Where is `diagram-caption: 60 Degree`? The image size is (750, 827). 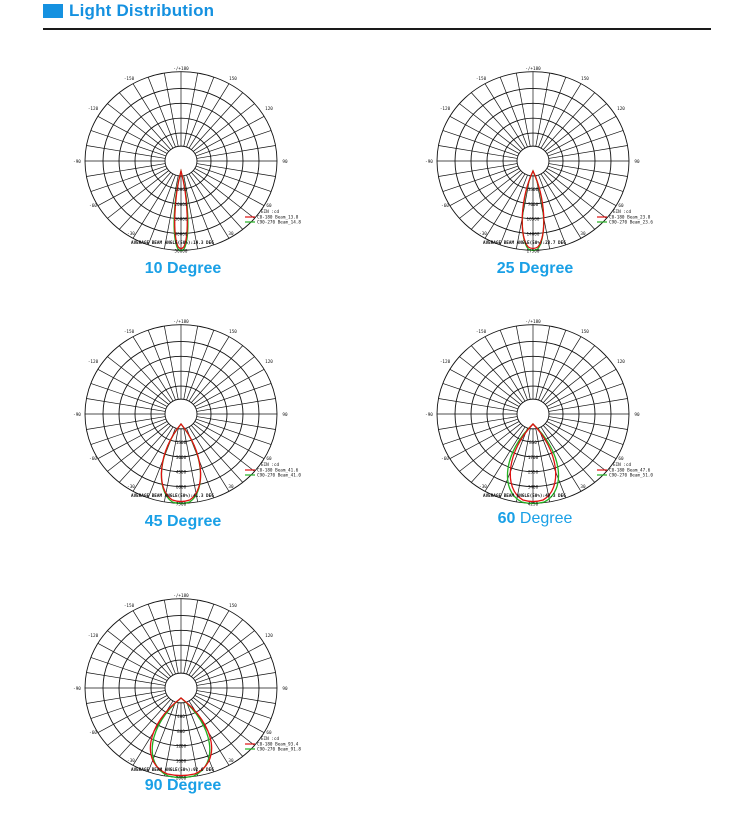 diagram-caption: 60 Degree is located at coordinates (535, 519).